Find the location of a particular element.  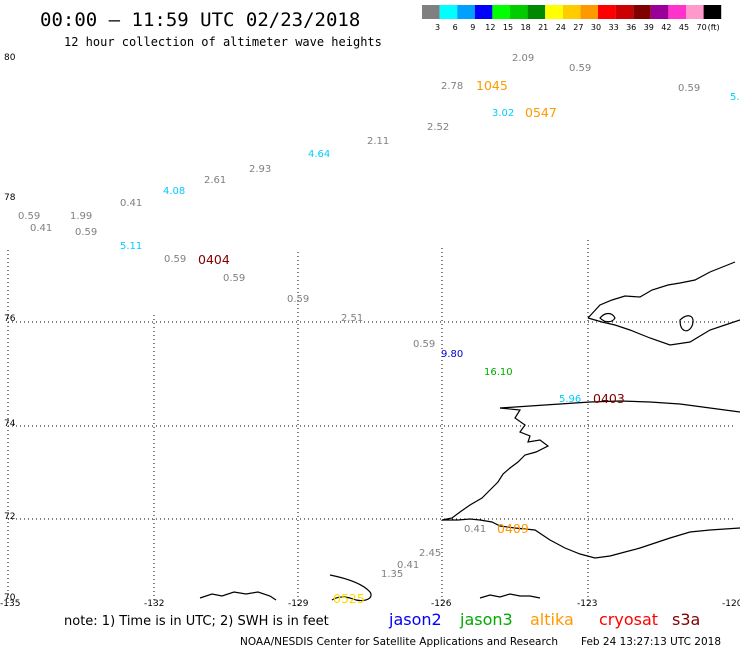

wave-height-value: 2.61 is located at coordinates (215, 180).